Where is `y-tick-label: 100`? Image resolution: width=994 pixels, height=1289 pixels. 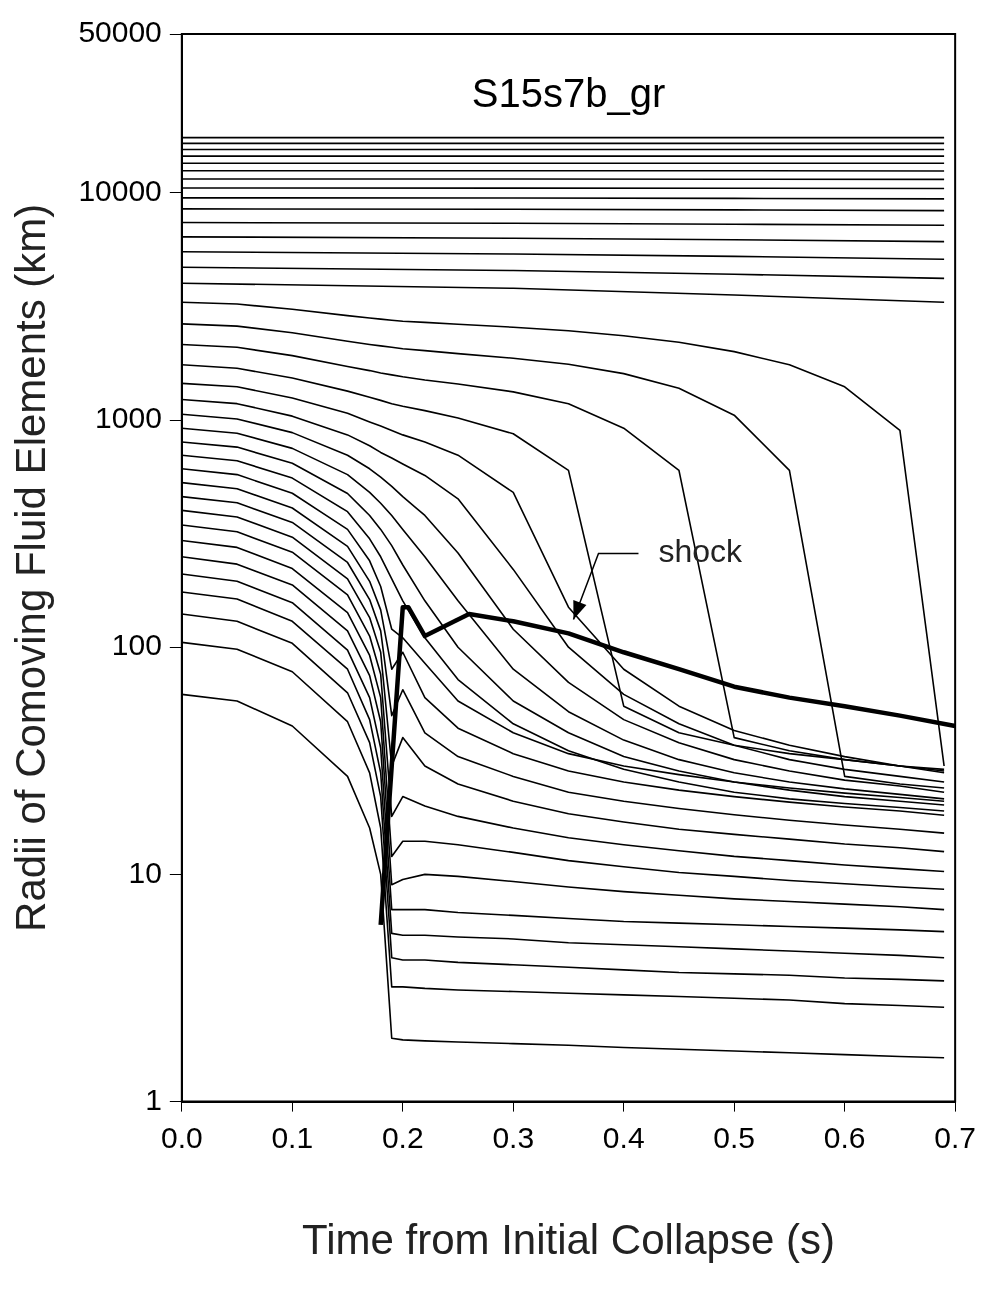
y-tick-label: 100 is located at coordinates (136, 645).